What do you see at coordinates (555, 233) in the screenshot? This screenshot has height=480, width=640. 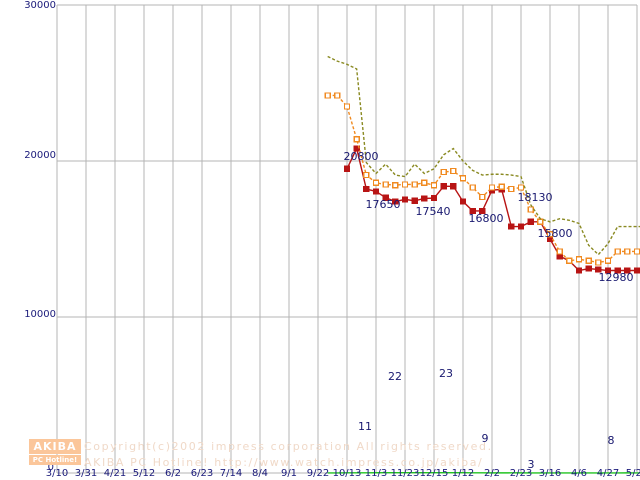 I see `data-point-label: 15800` at bounding box center [555, 233].